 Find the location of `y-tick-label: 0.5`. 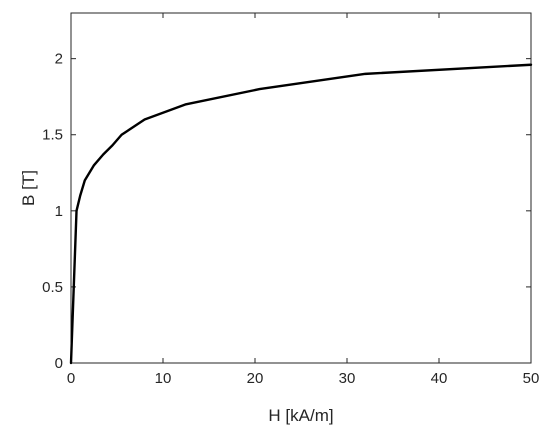

y-tick-label: 0.5 is located at coordinates (52, 287).